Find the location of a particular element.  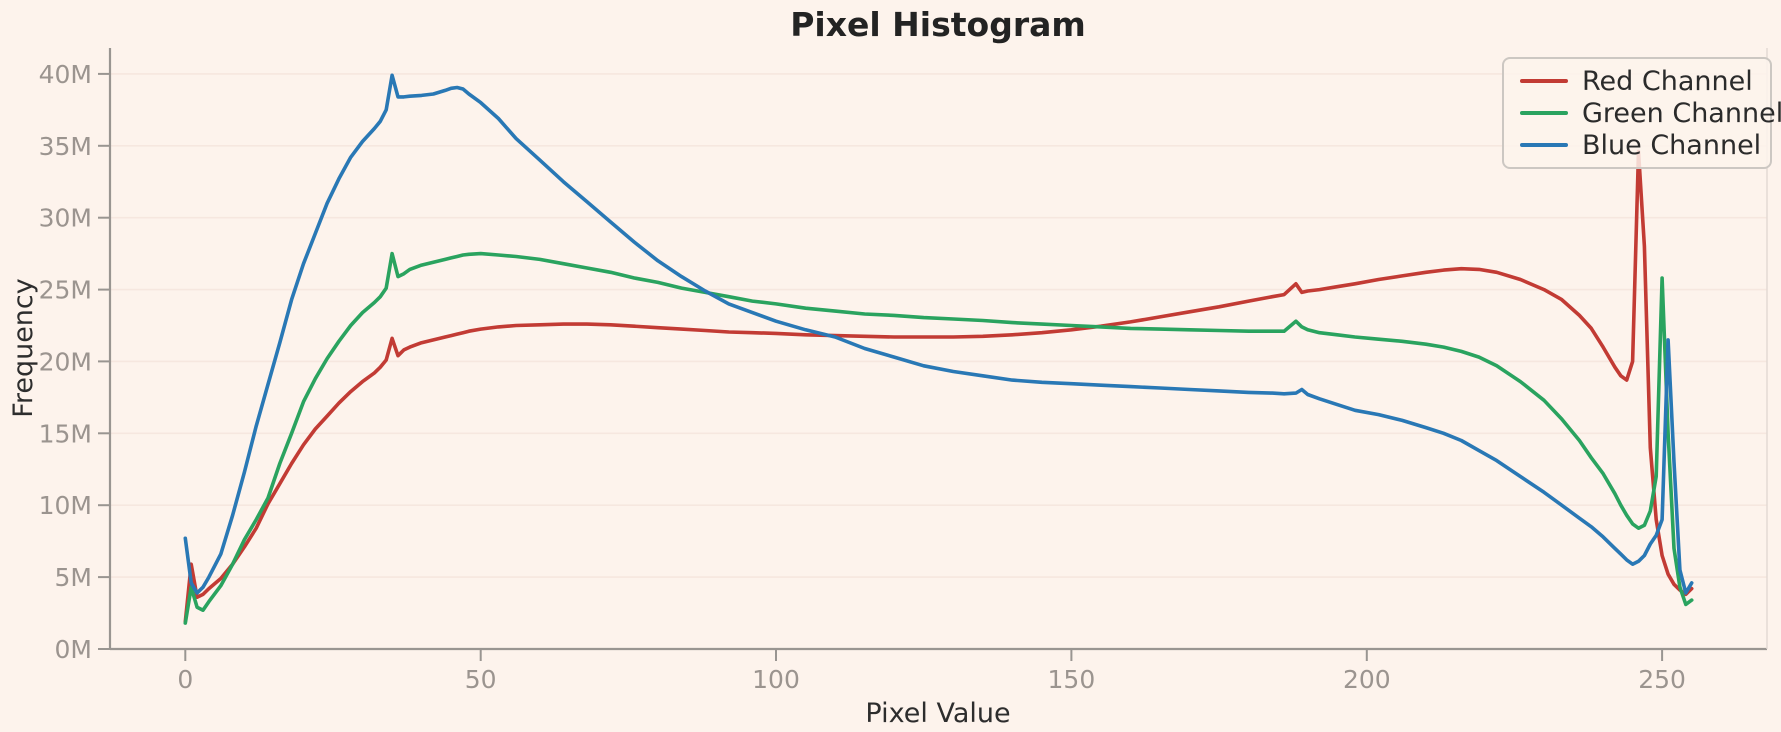

y-tick-label: 0M is located at coordinates (73, 649).